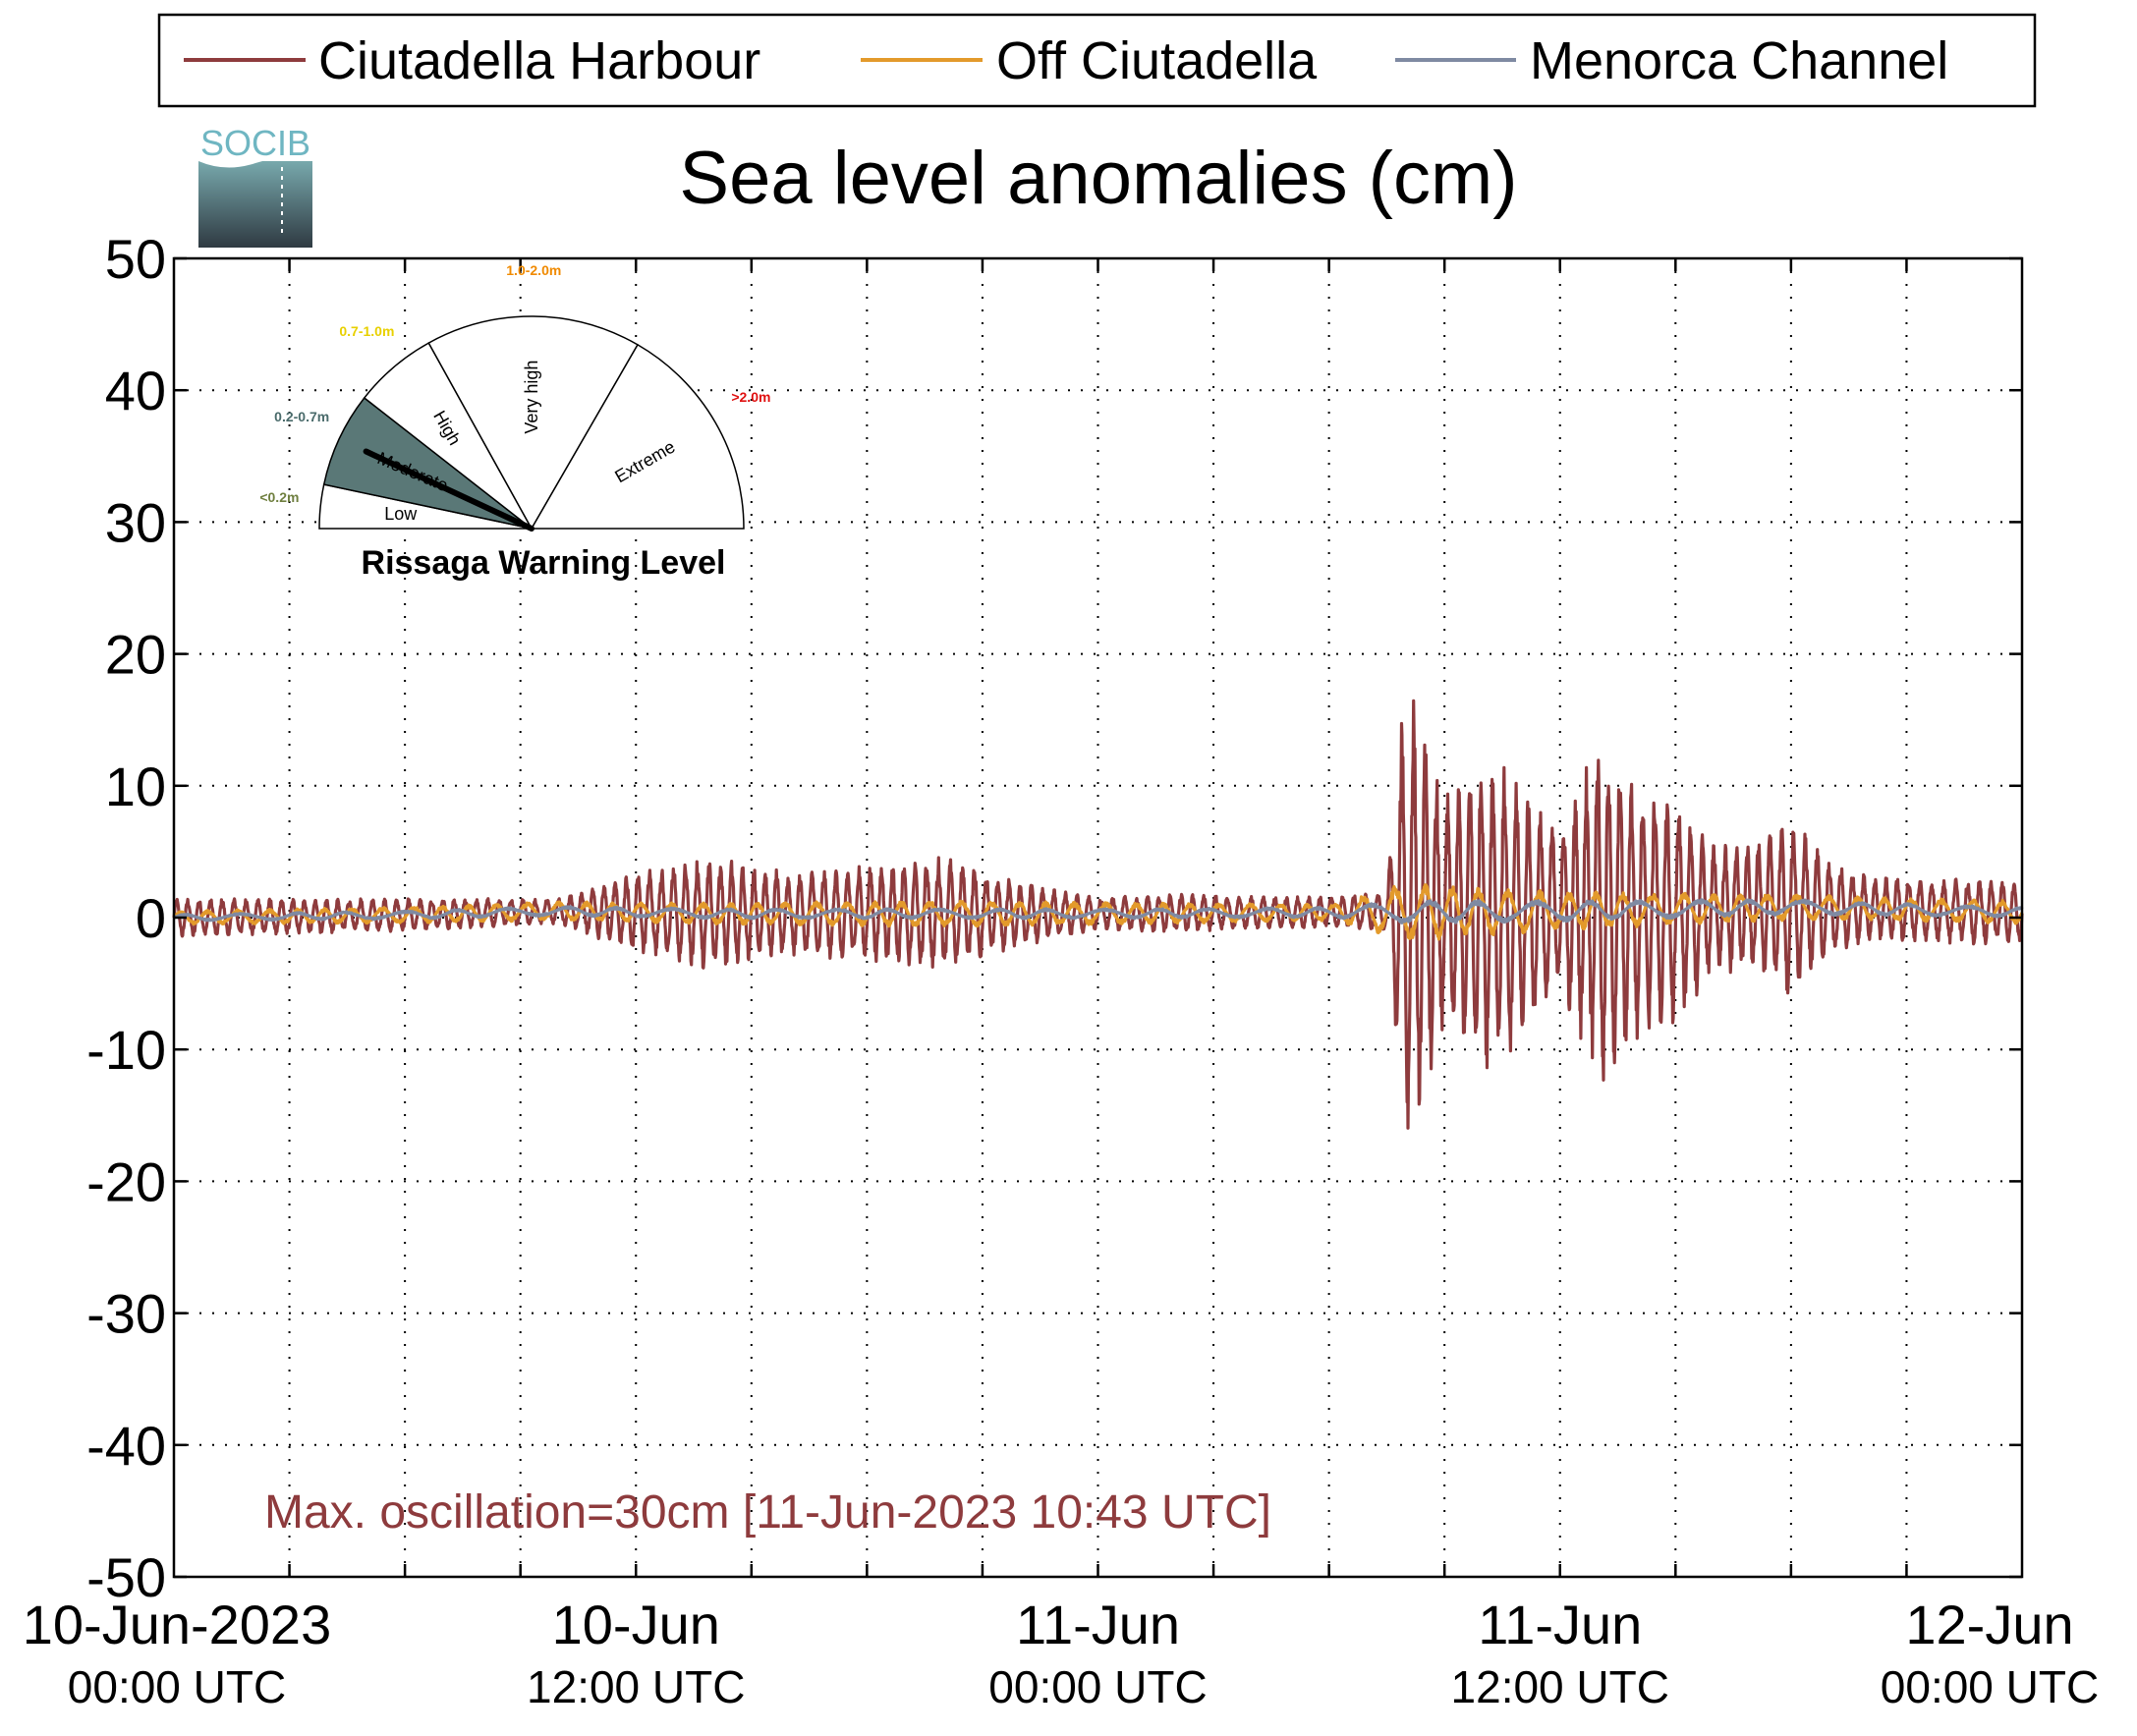  Describe the element at coordinates (1157, 60) in the screenshot. I see `legend-label-off-ciutadella: Off Ciutadella` at that location.